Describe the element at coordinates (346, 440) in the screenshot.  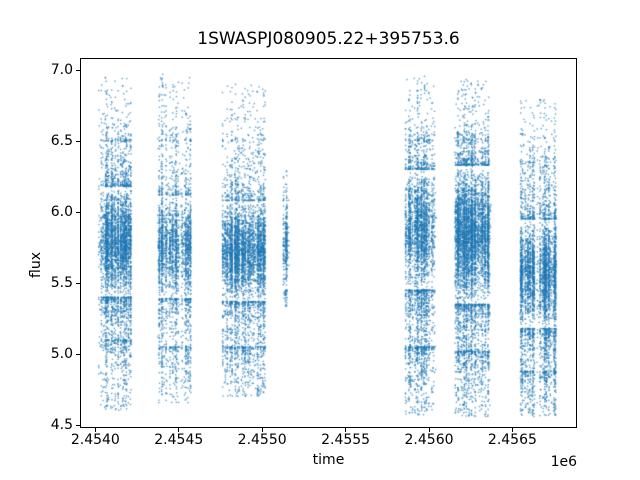
I see `x-tick-label: 2.4555` at that location.